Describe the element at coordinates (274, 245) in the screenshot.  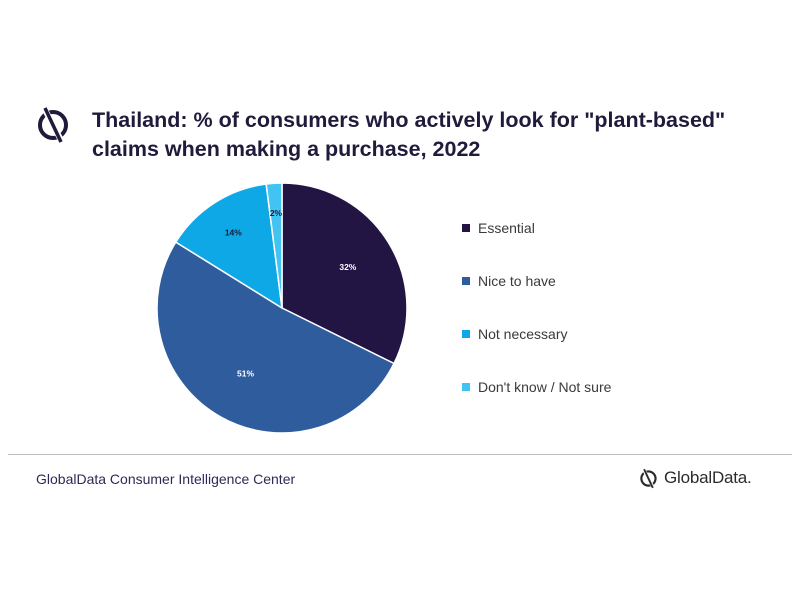
I see `pie-slice-don-t-know-not-sure` at that location.